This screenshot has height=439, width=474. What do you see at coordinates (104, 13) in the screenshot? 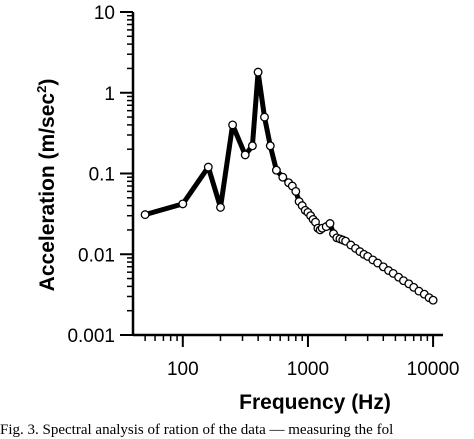
I see `y-tick-label: 10` at bounding box center [104, 13].